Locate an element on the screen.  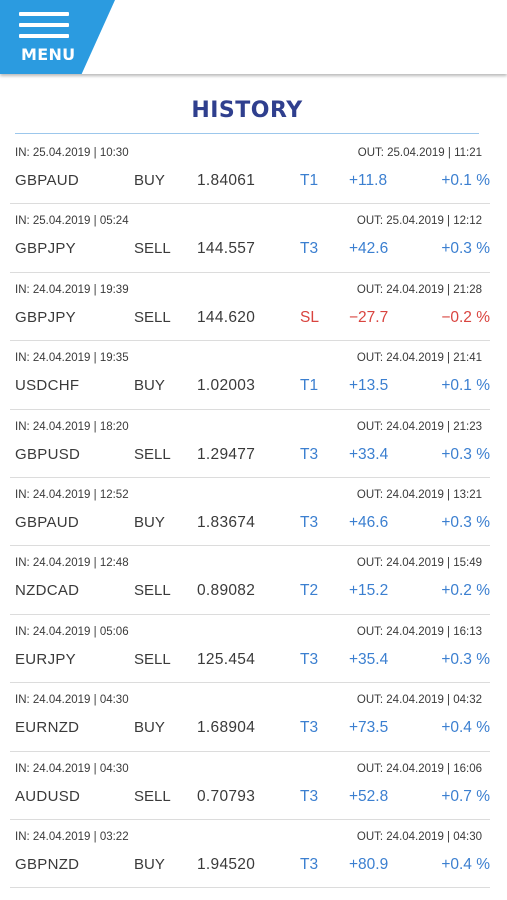
currency-pair: USDCHF is located at coordinates (47, 386).